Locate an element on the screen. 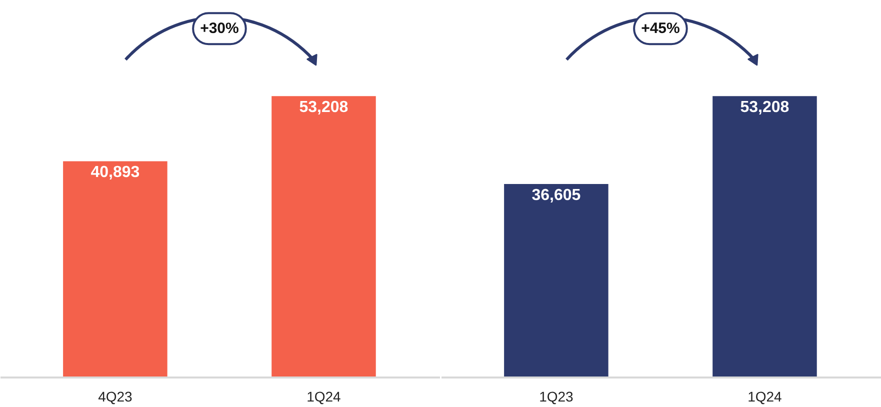 The image size is (881, 407). text: +45% is located at coordinates (660, 29).